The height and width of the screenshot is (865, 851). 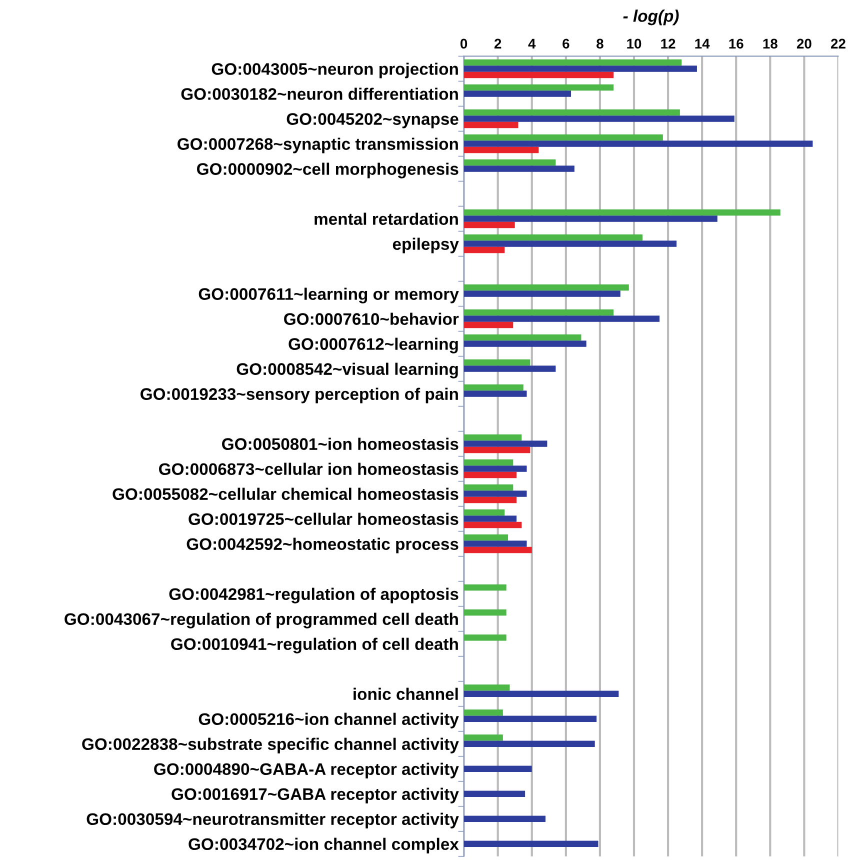 I want to click on y-tick-label: GO:0030182~neuron differentiation, so click(x=319, y=94).